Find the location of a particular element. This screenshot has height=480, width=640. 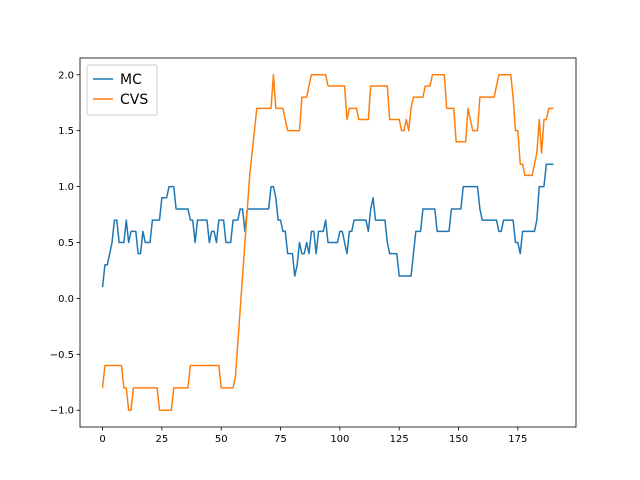

y-tick-label: 0.5 is located at coordinates (66, 243).